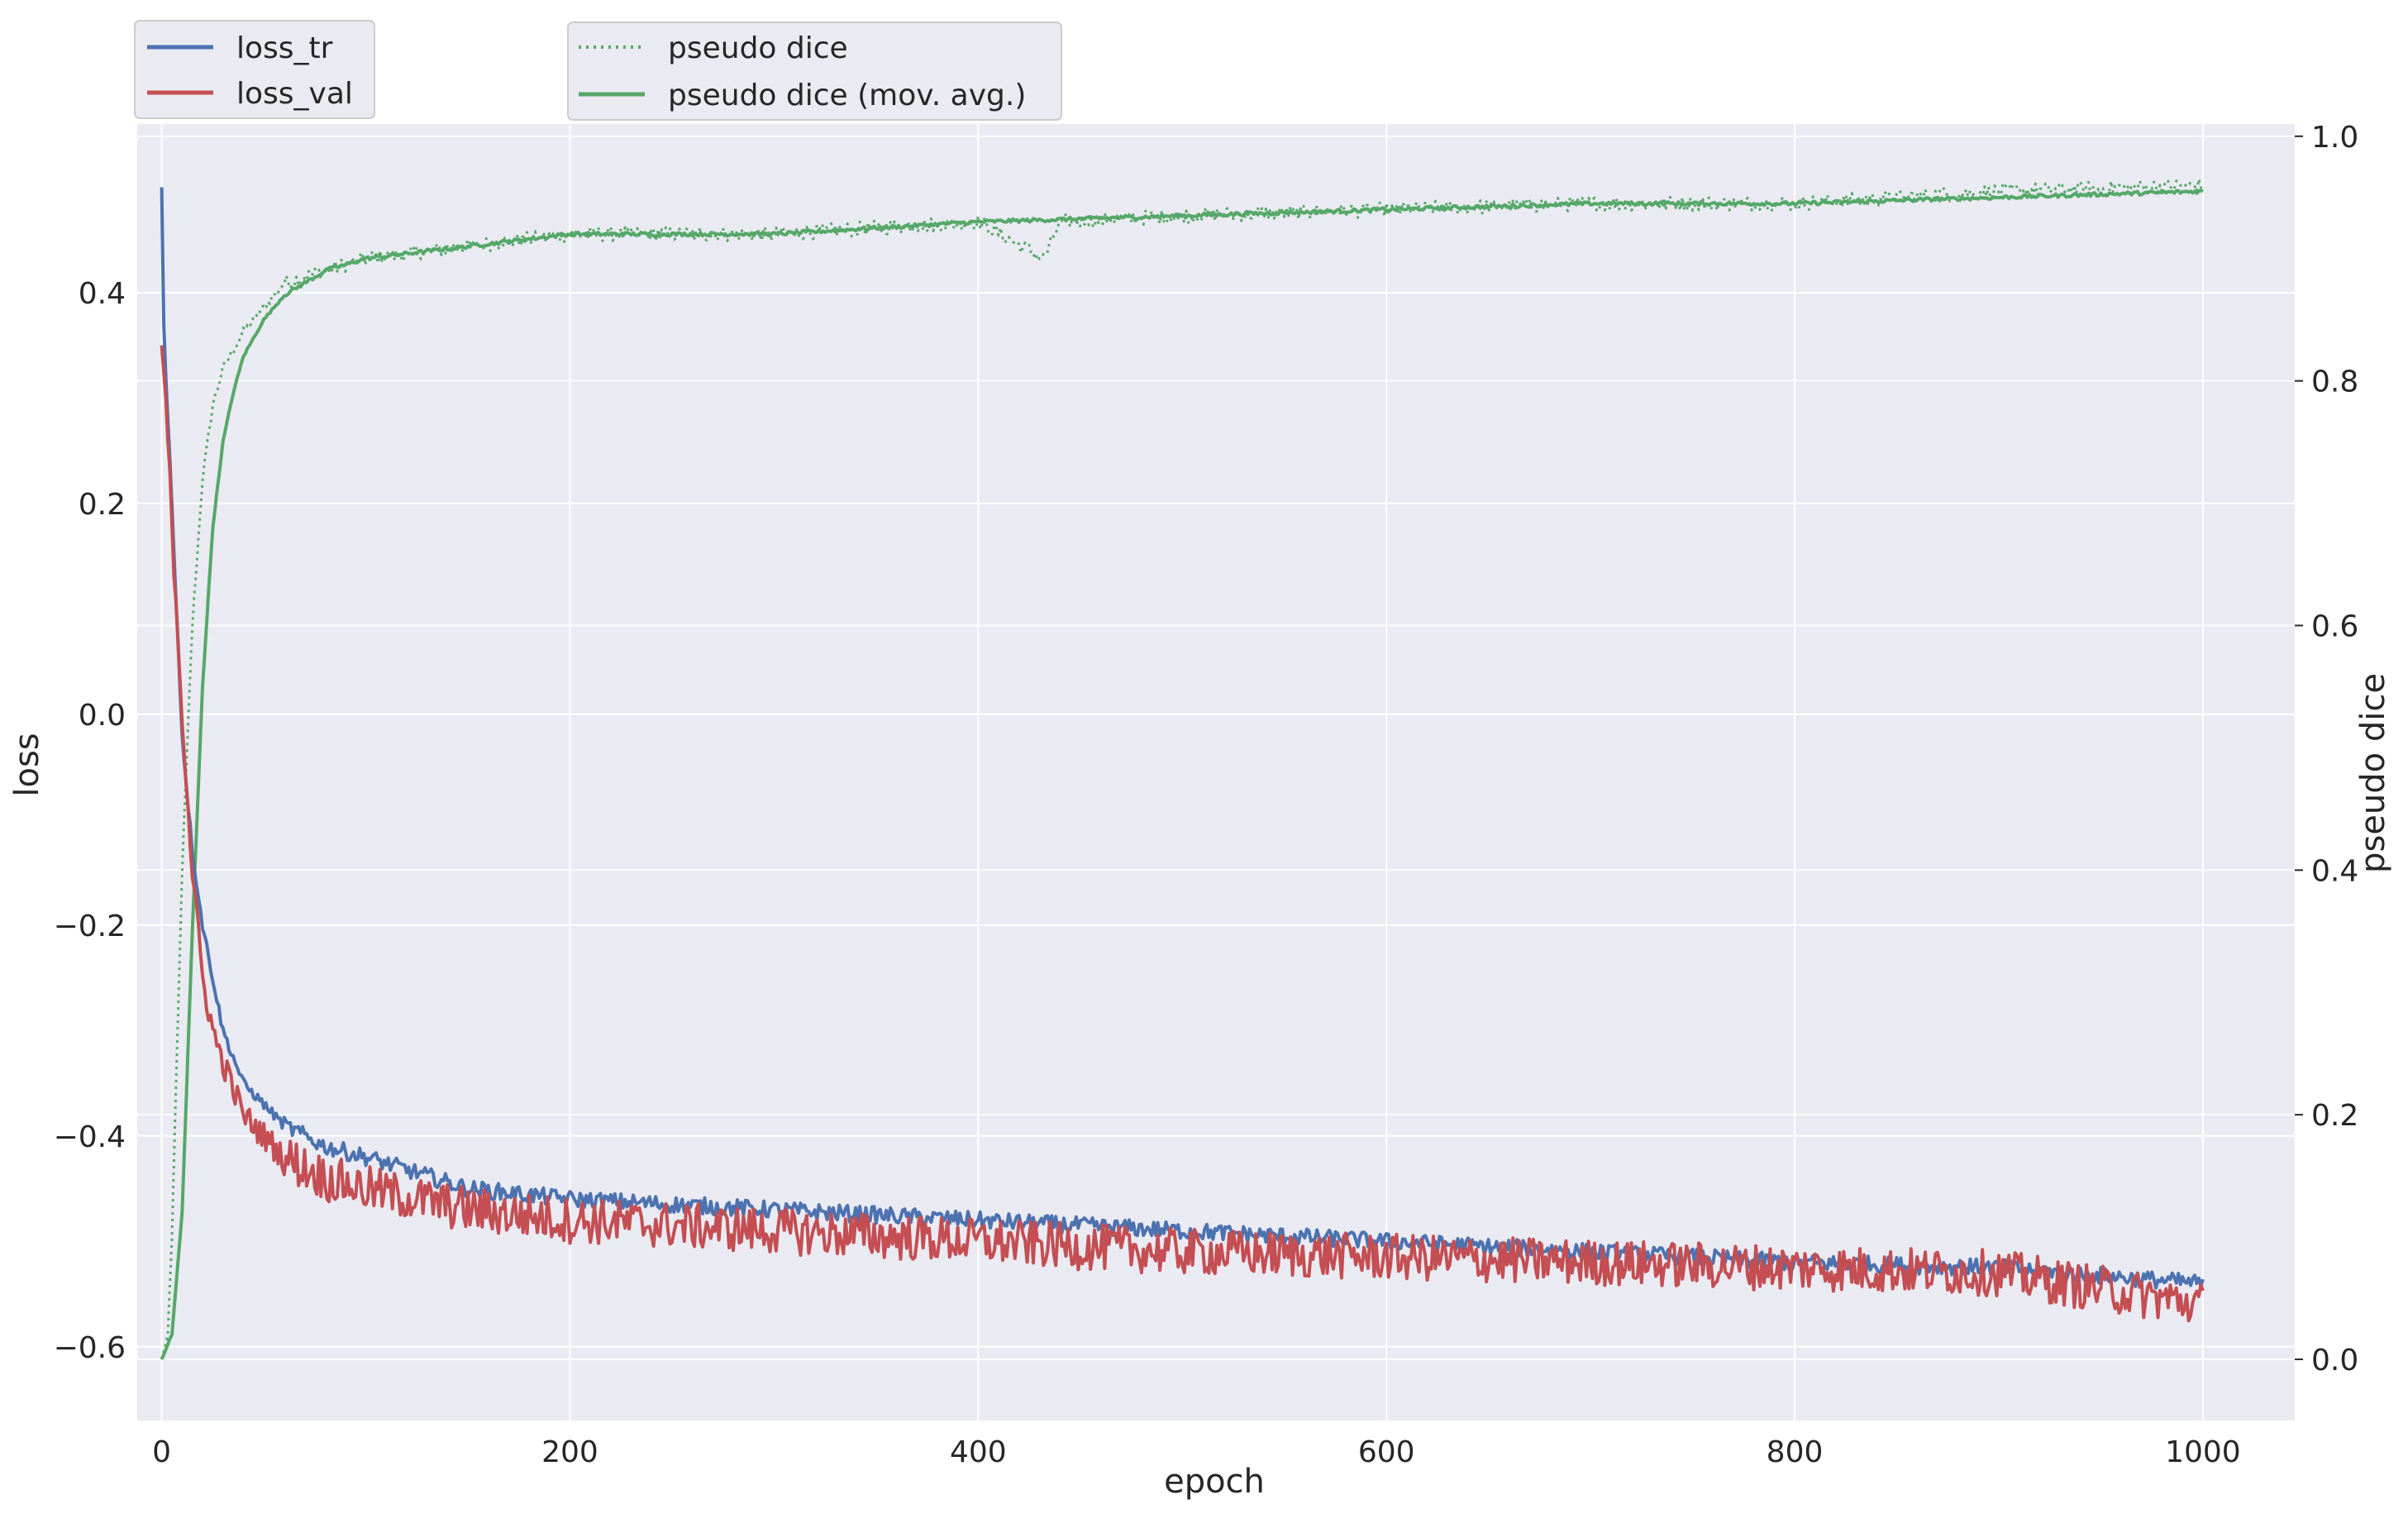 The width and height of the screenshot is (2408, 1528). I want to click on legend-dice-box, so click(814, 71).